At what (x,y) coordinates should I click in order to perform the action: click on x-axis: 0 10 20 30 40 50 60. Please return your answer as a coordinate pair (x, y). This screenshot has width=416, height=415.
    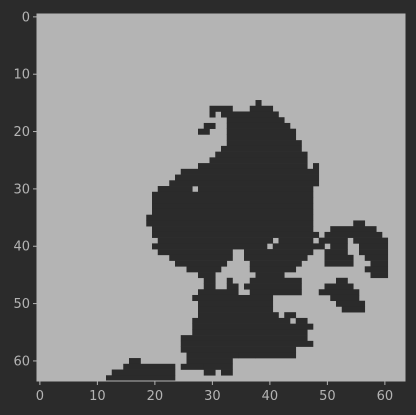
    Looking at the image, I should click on (214, 392).